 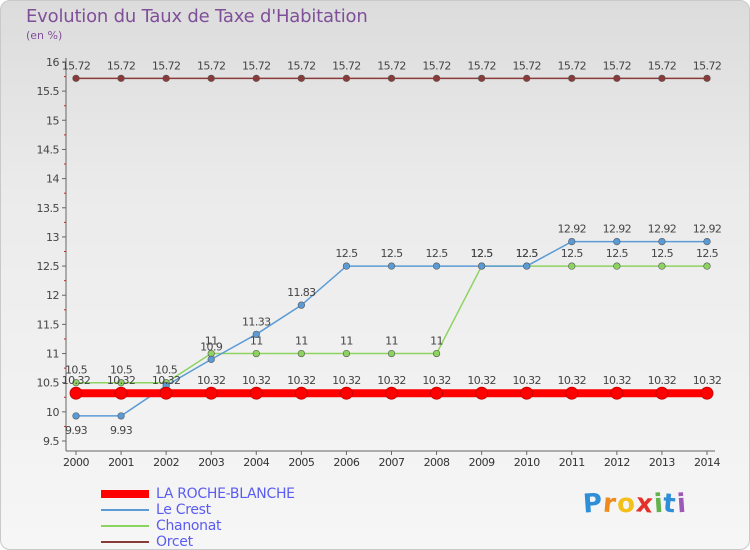 I want to click on legend-label: Chanonat, so click(x=189, y=526).